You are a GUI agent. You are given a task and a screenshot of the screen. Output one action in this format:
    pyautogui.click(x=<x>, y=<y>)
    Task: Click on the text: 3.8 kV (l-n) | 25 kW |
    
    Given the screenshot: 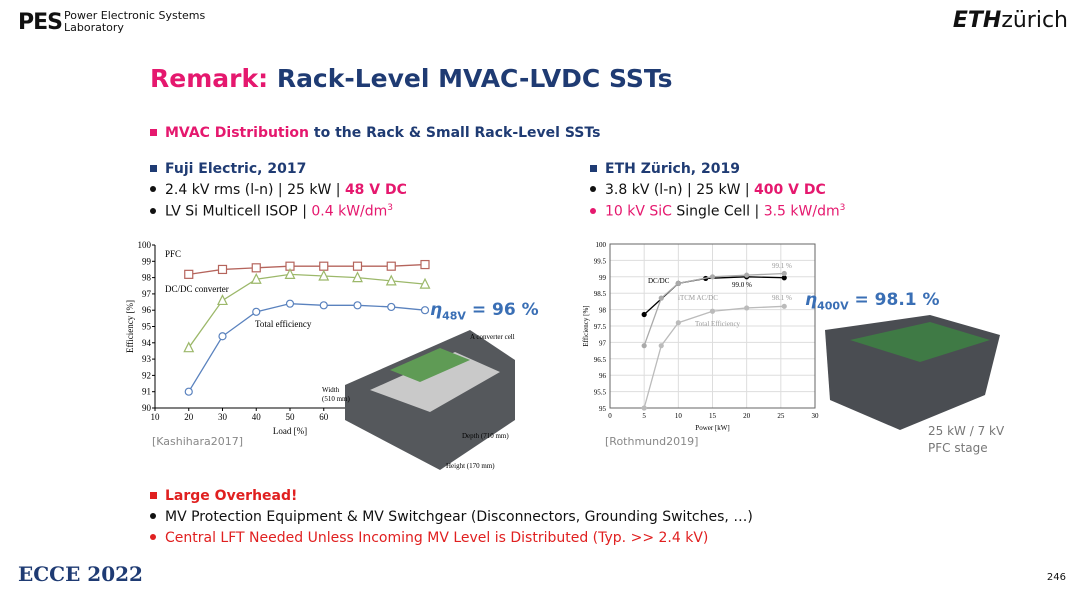 What is the action you would take?
    pyautogui.click(x=680, y=190)
    